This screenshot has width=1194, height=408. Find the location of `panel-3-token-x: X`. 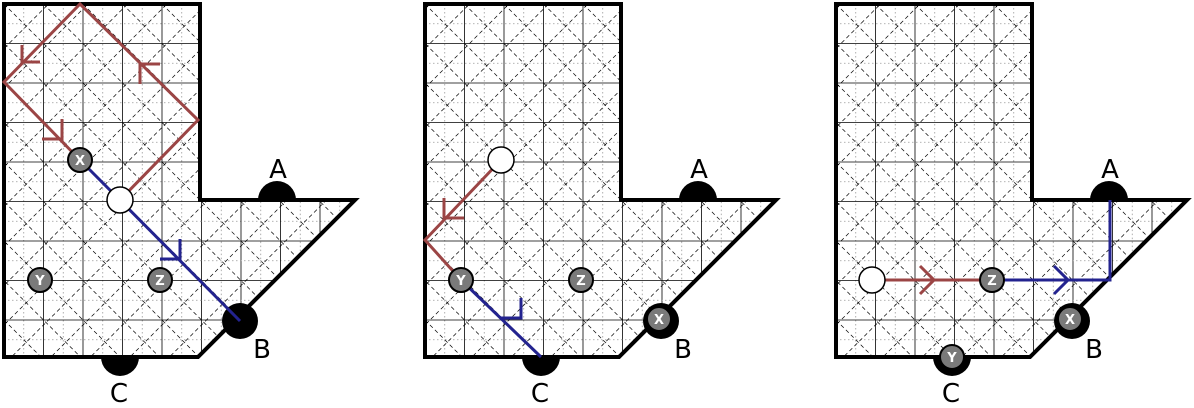

panel-3-token-x: X is located at coordinates (1070, 319).